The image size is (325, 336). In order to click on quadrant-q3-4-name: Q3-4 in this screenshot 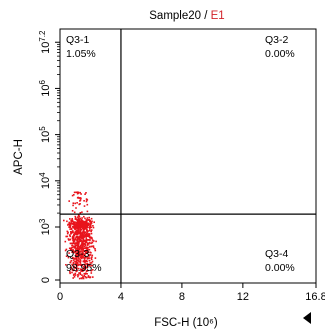, I will do `click(277, 254)`.